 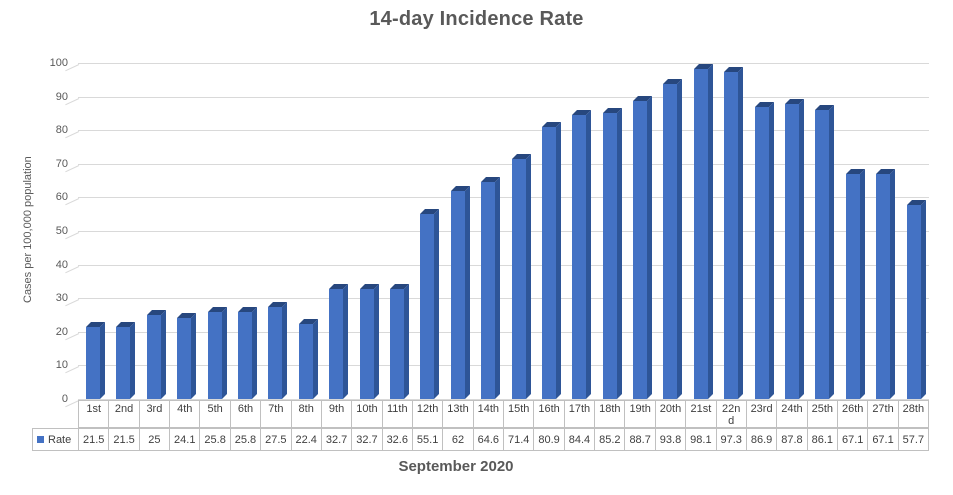 I want to click on category-label: 2nd, so click(x=124, y=409).